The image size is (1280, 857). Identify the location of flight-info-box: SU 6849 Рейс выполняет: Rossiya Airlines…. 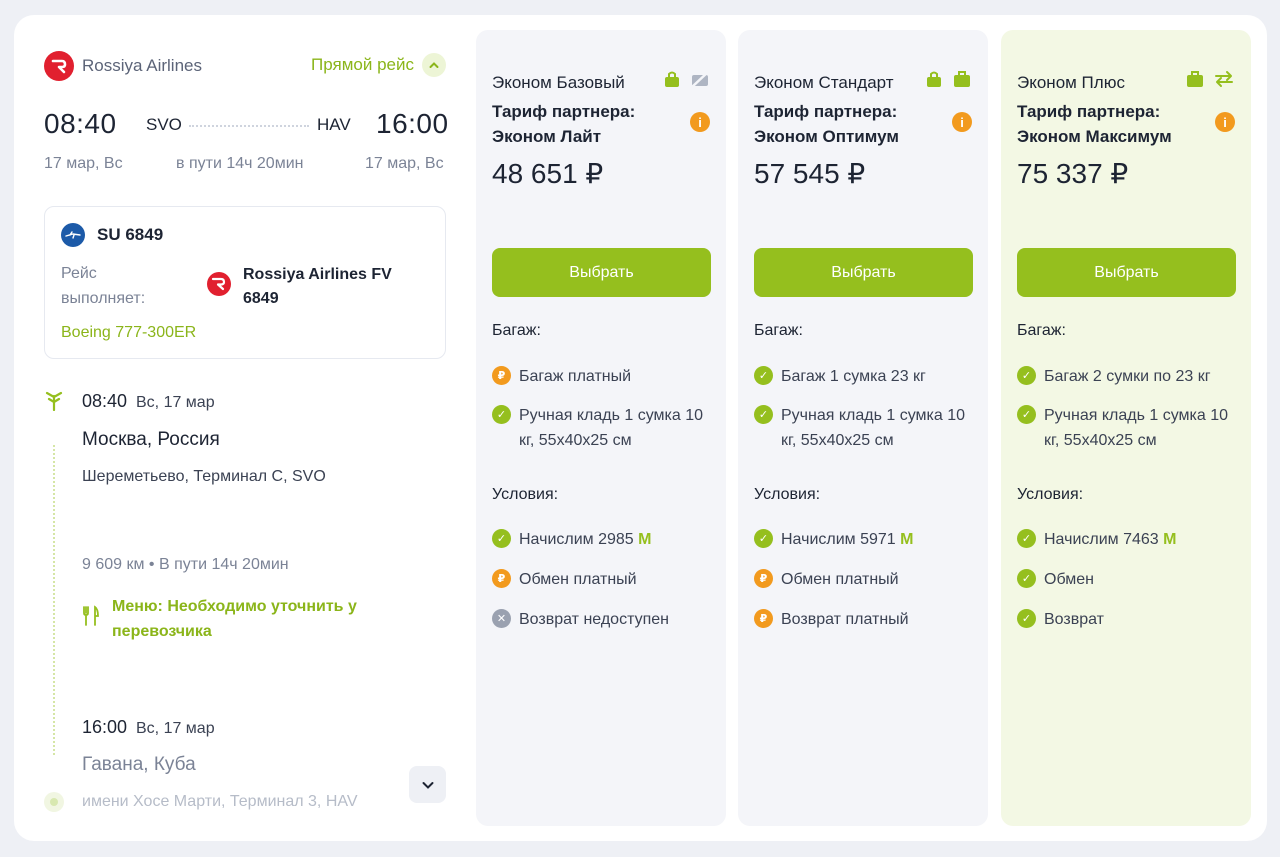
(245, 282).